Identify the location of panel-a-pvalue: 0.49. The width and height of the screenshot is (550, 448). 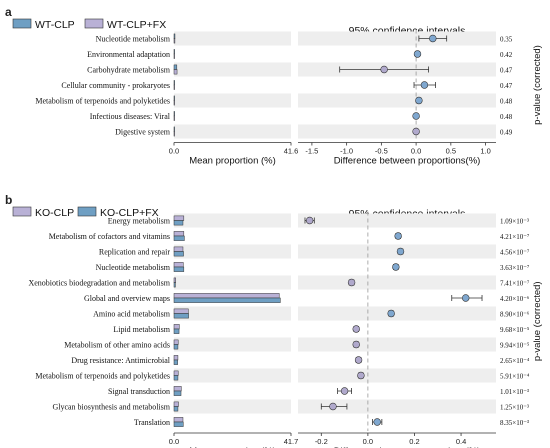
(506, 133).